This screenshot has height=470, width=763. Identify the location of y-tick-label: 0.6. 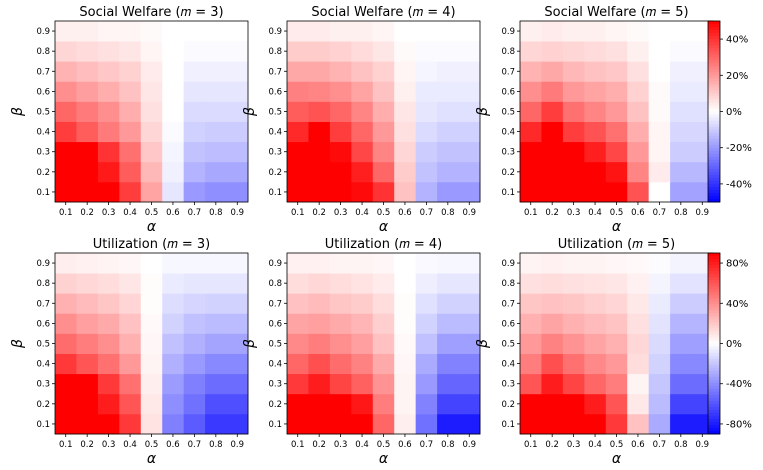
(508, 324).